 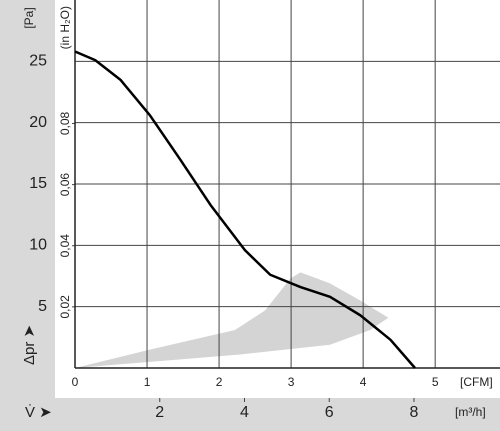 I want to click on y-tick-label: 25, so click(x=38, y=61).